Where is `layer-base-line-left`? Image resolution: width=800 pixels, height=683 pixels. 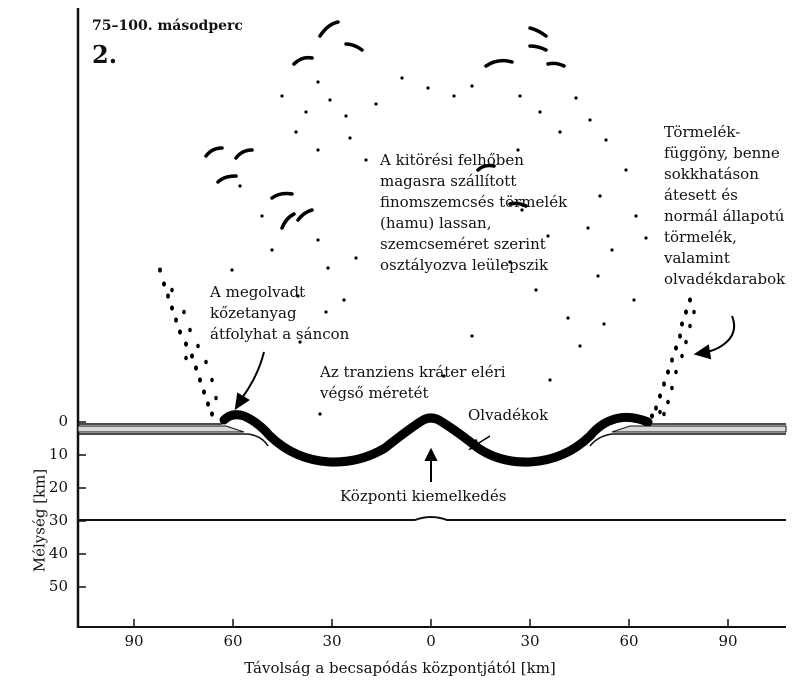 layer-base-line-left is located at coordinates (173, 440).